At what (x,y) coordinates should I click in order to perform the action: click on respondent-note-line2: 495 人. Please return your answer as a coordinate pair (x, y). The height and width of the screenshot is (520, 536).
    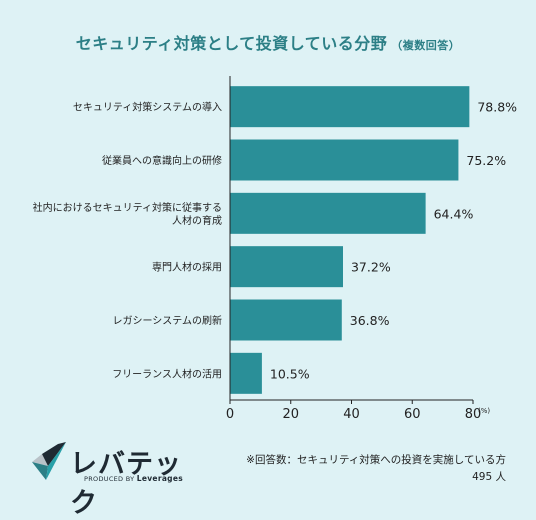
    Looking at the image, I should click on (489, 477).